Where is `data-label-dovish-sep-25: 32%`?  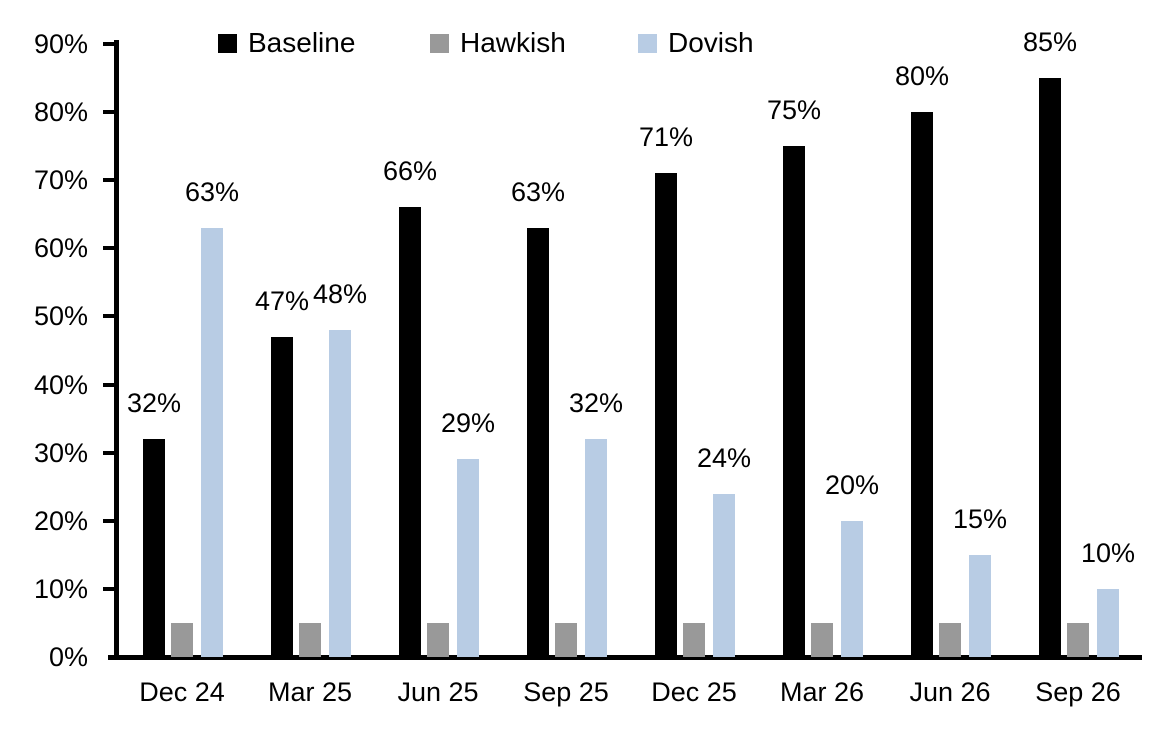
data-label-dovish-sep-25: 32% is located at coordinates (596, 403).